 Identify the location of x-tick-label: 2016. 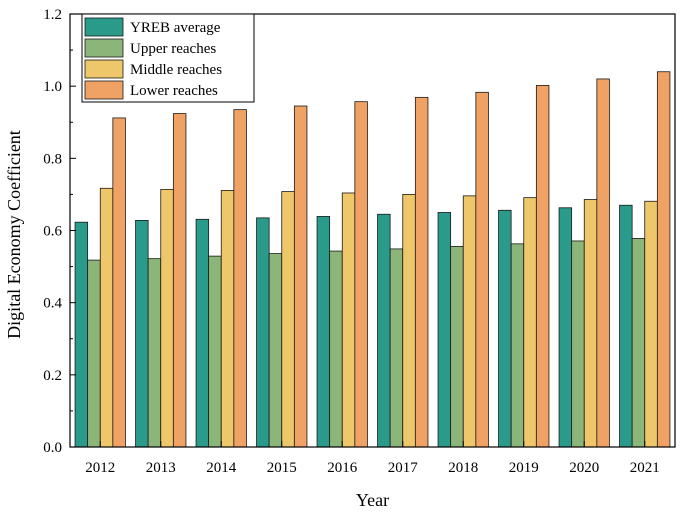
(342, 468).